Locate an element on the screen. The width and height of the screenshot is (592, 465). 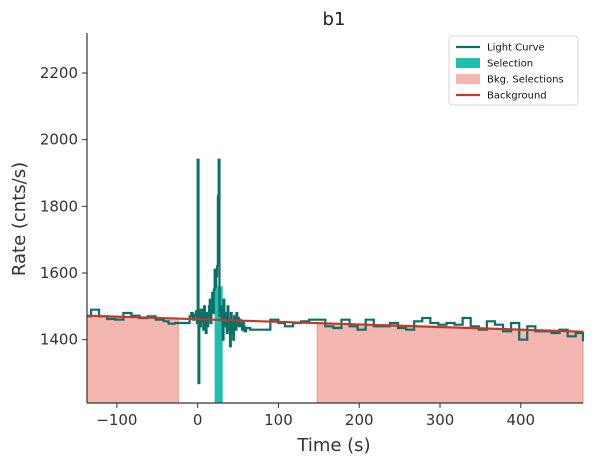
x-tick-label: 200 is located at coordinates (359, 420).